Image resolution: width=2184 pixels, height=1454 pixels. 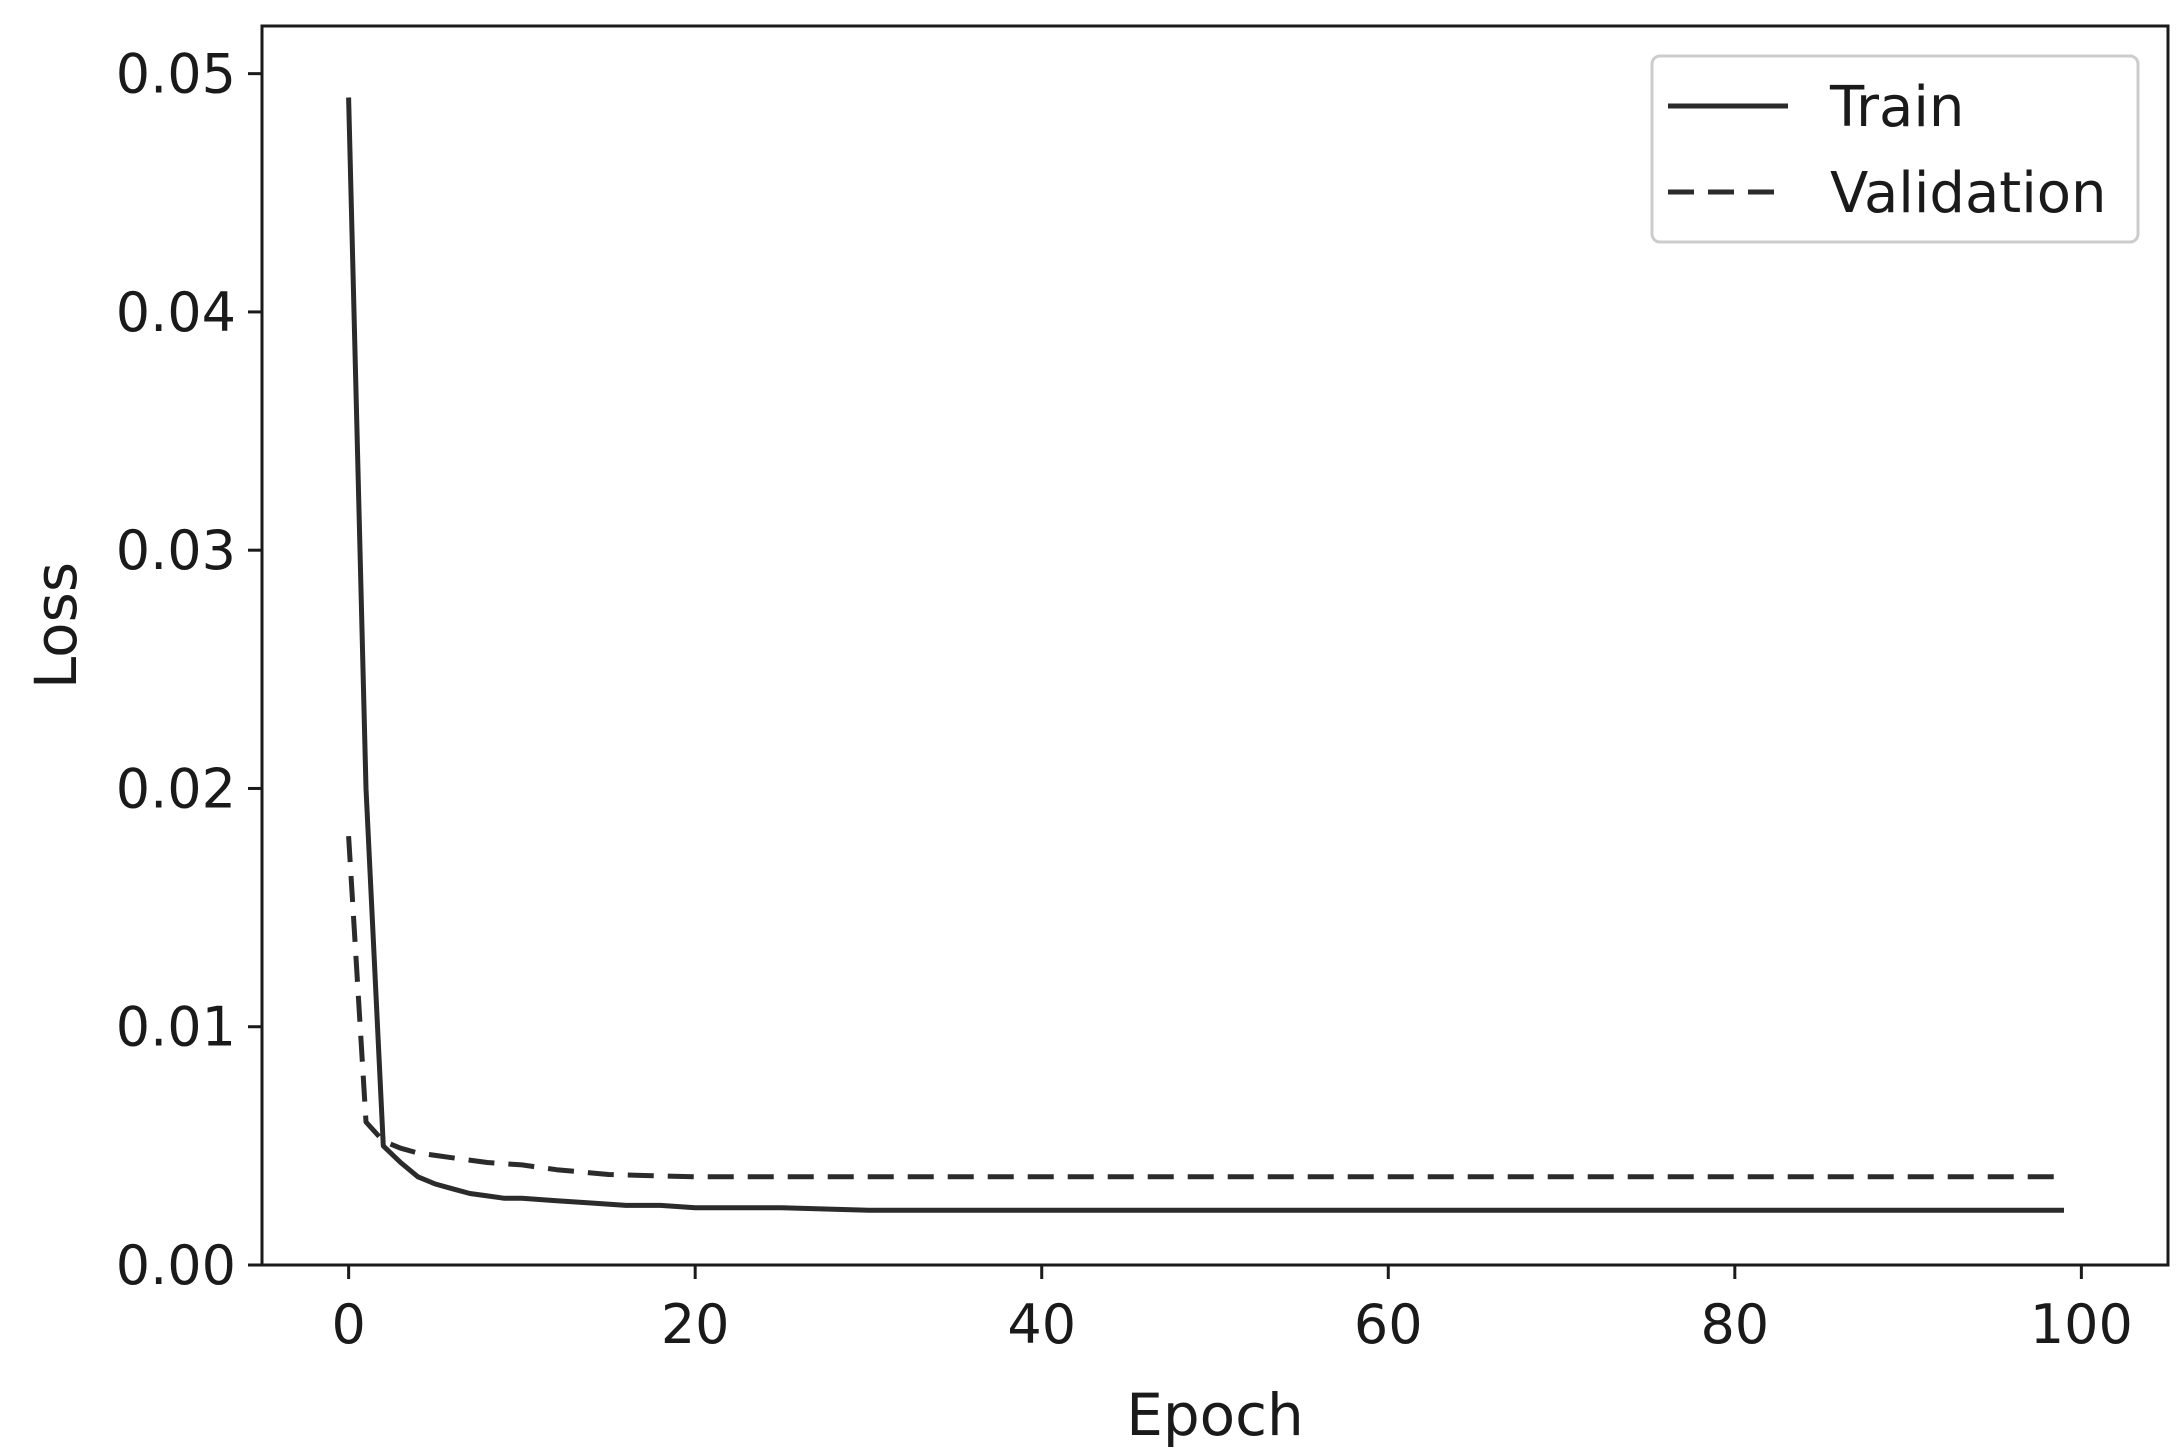 I want to click on legend-box, so click(x=1895, y=149).